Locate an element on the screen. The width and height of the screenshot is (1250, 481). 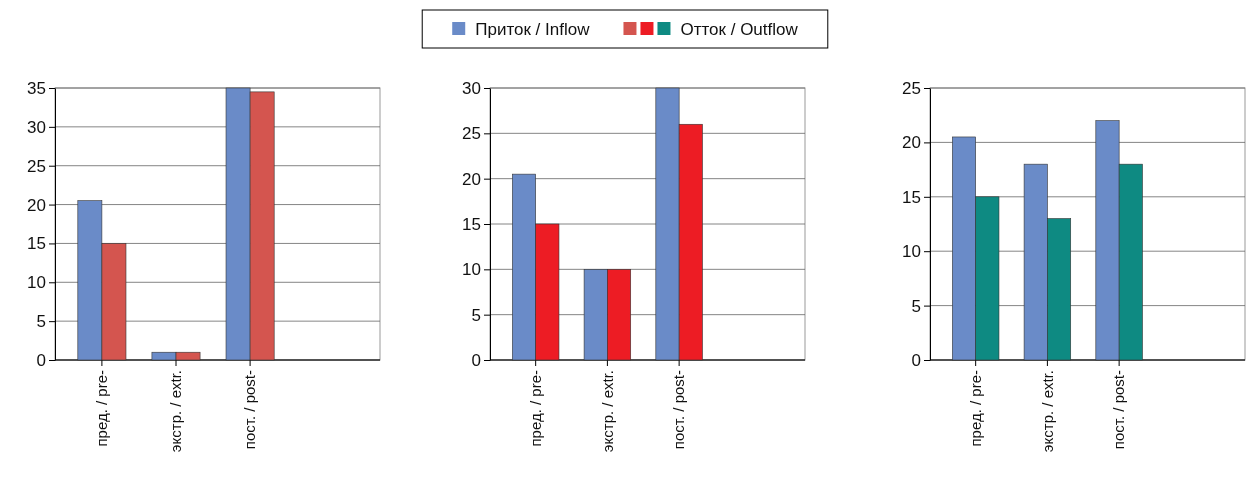
y-tick-label: 35 is located at coordinates (36, 88).